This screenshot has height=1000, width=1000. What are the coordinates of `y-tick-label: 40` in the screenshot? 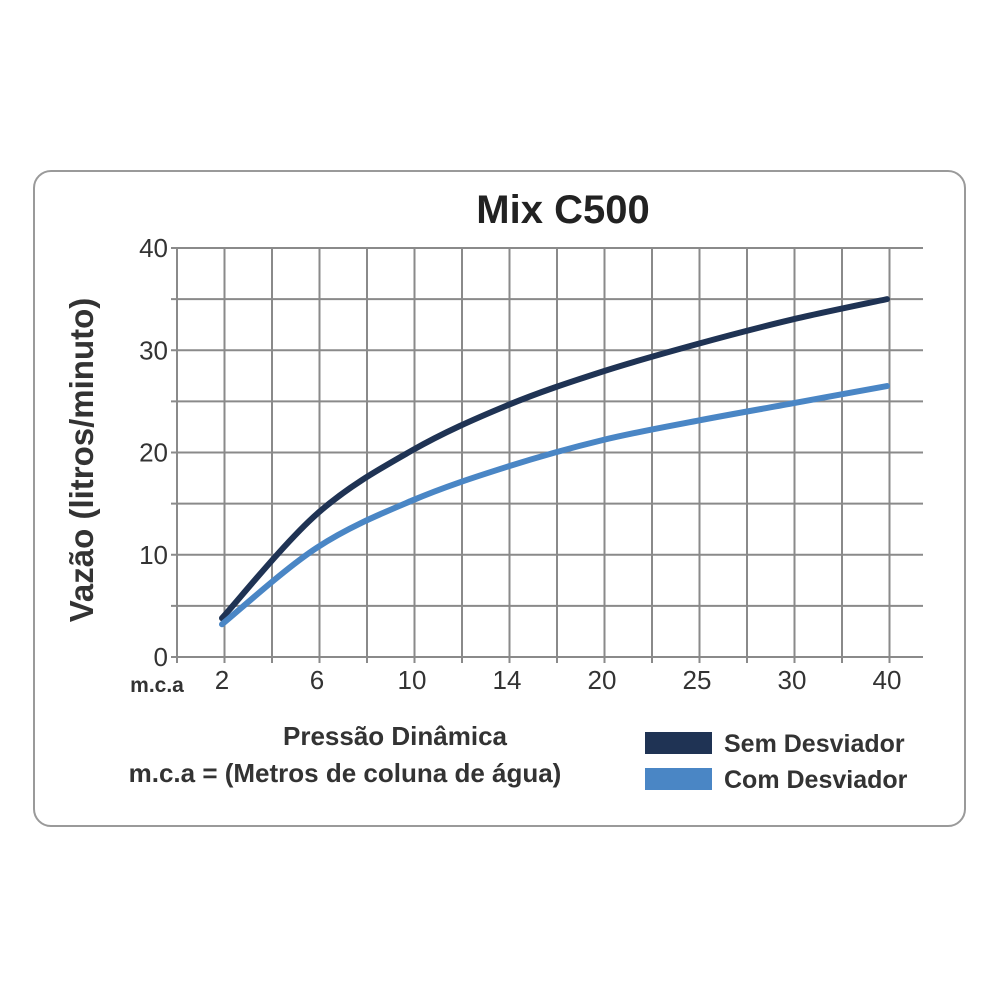 It's located at (153, 248).